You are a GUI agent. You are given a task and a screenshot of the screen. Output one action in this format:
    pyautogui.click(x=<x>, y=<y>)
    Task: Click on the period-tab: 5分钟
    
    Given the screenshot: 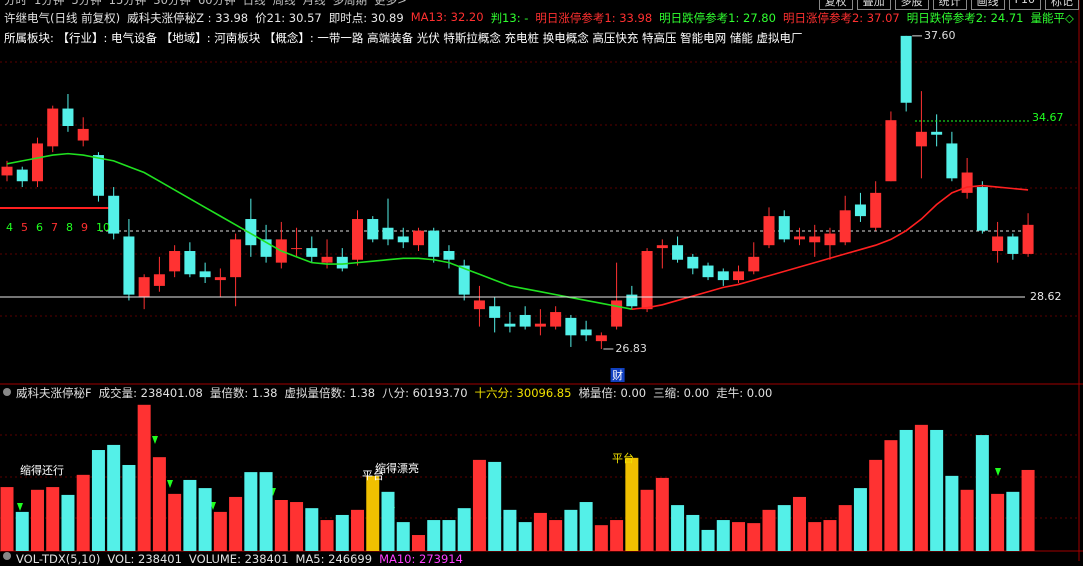 What is the action you would take?
    pyautogui.click(x=86, y=3)
    